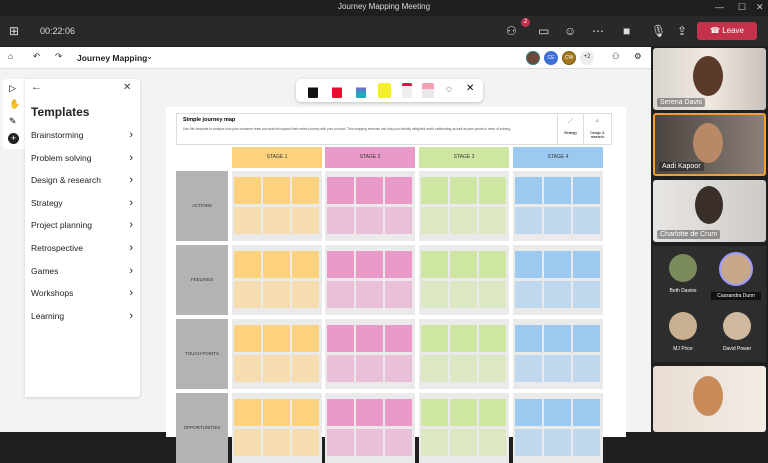 The width and height of the screenshot is (768, 463). I want to click on leave-button: ☎ Leave, so click(727, 31).